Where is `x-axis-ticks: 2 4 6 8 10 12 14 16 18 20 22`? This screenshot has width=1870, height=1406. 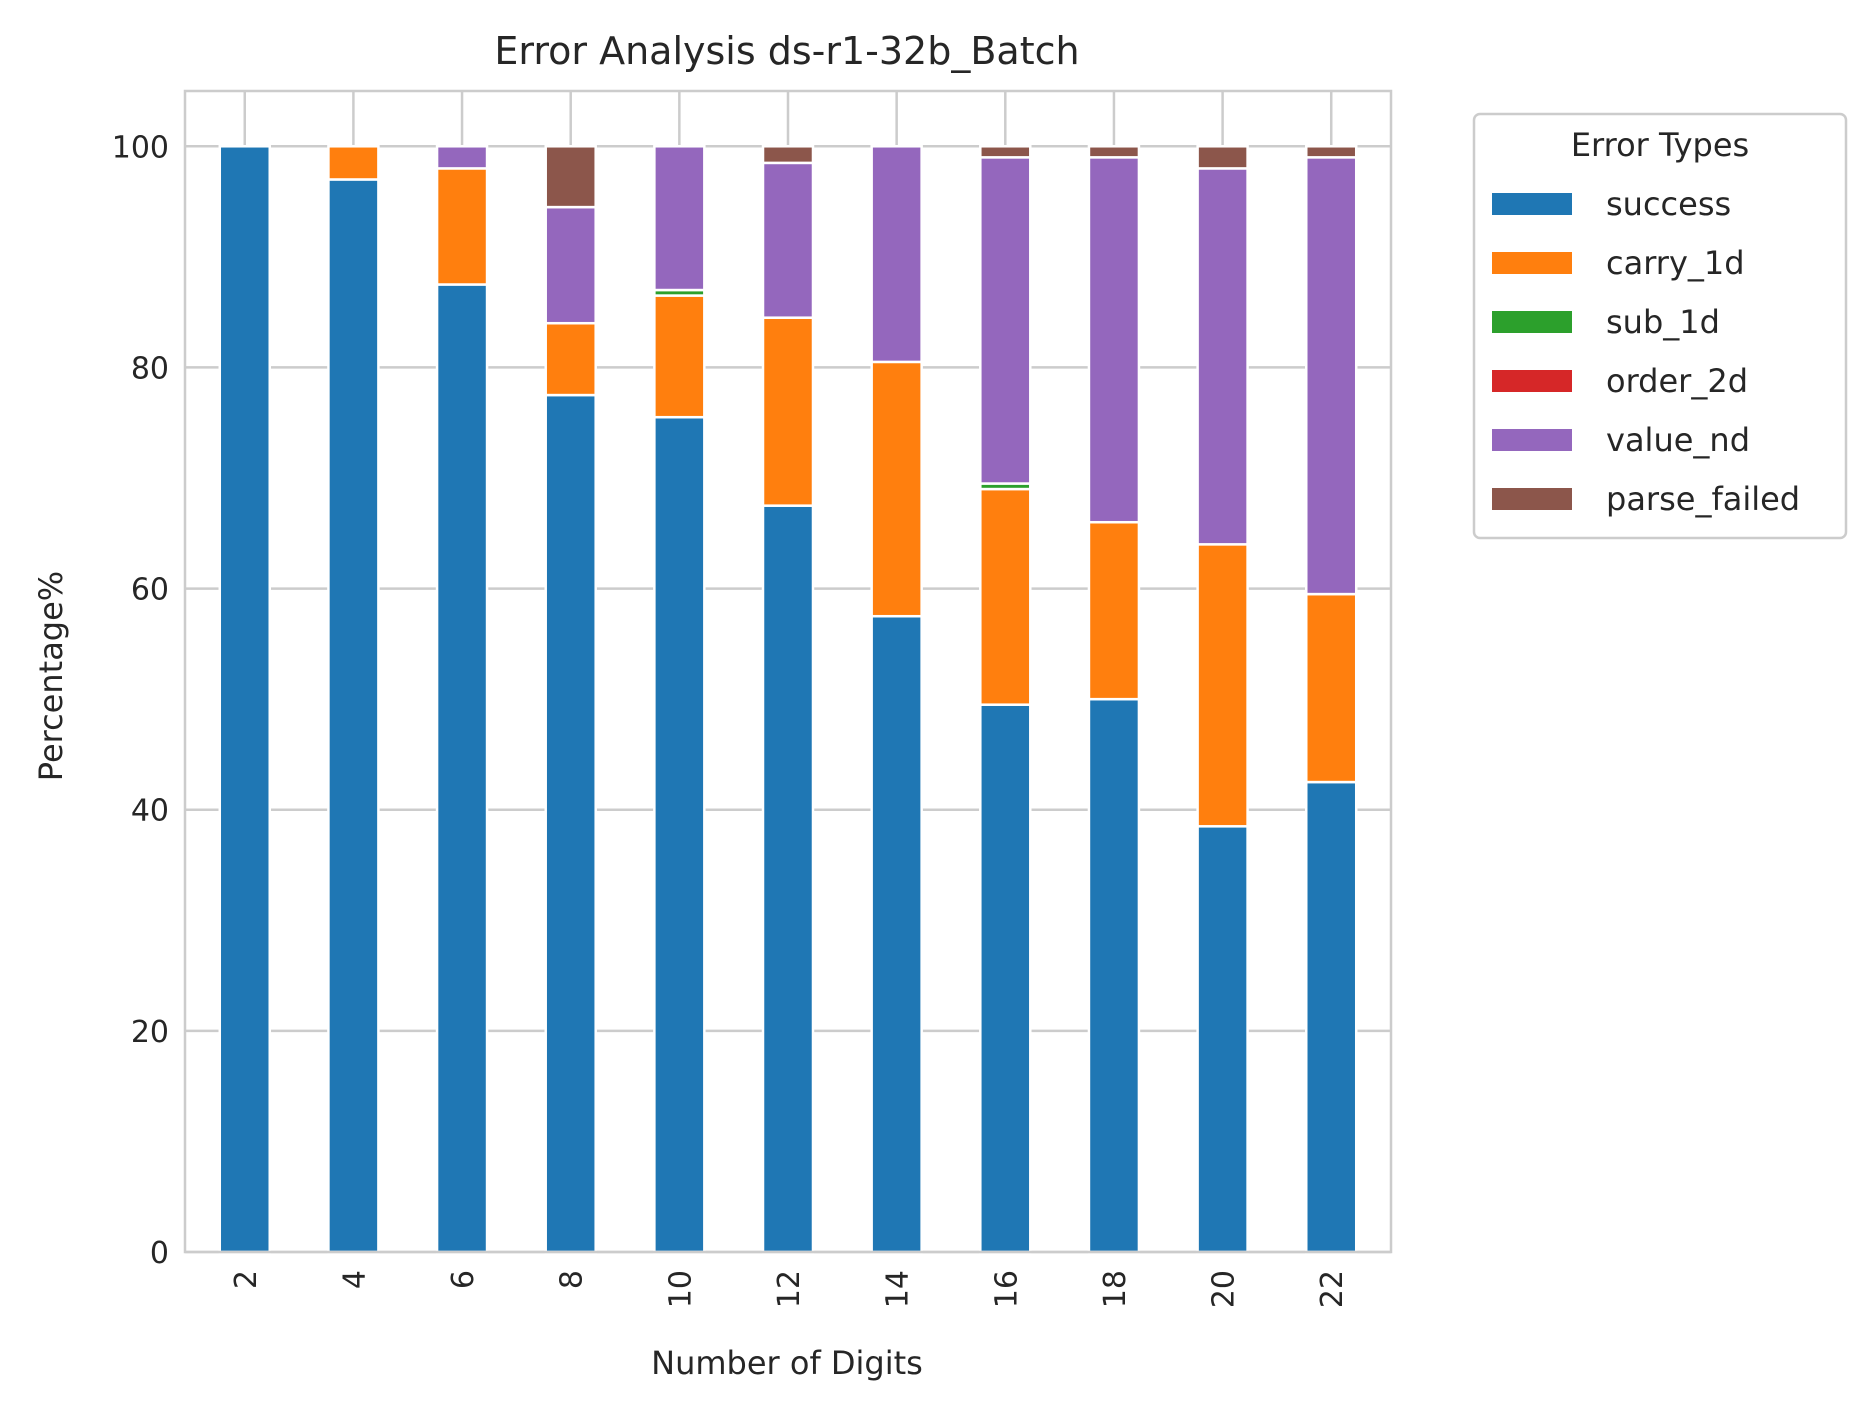 x-axis-ticks: 2 4 6 8 10 12 14 16 18 20 22 is located at coordinates (789, 1289).